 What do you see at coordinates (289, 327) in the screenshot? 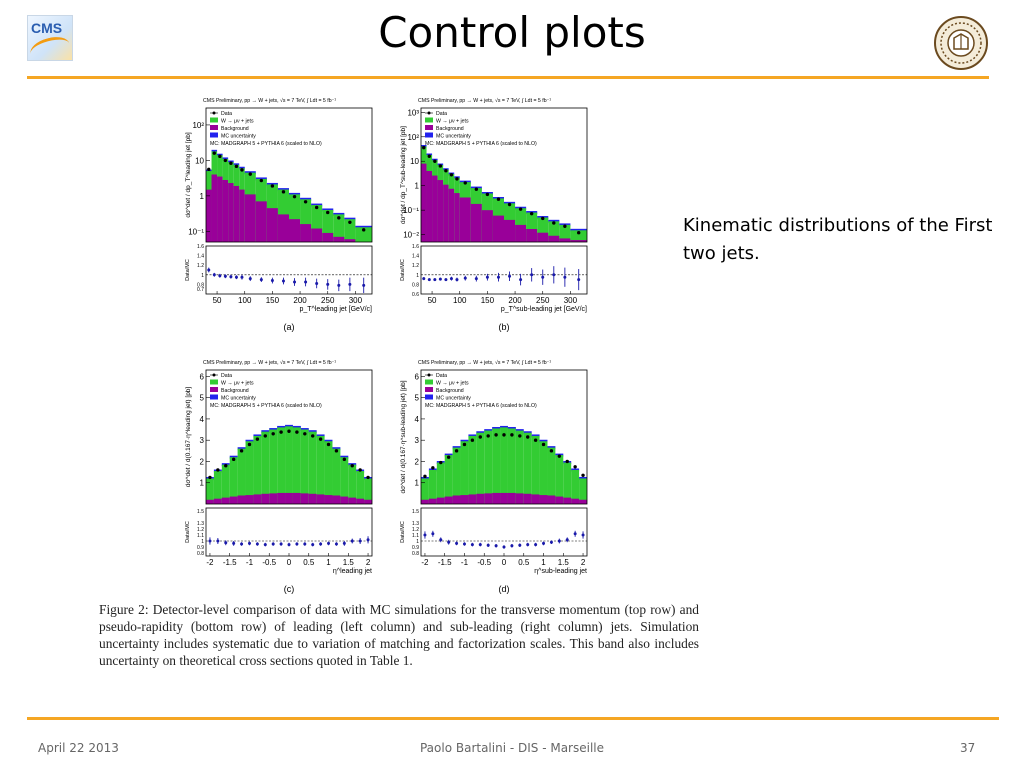
I see `panel-tag: (a)` at bounding box center [289, 327].